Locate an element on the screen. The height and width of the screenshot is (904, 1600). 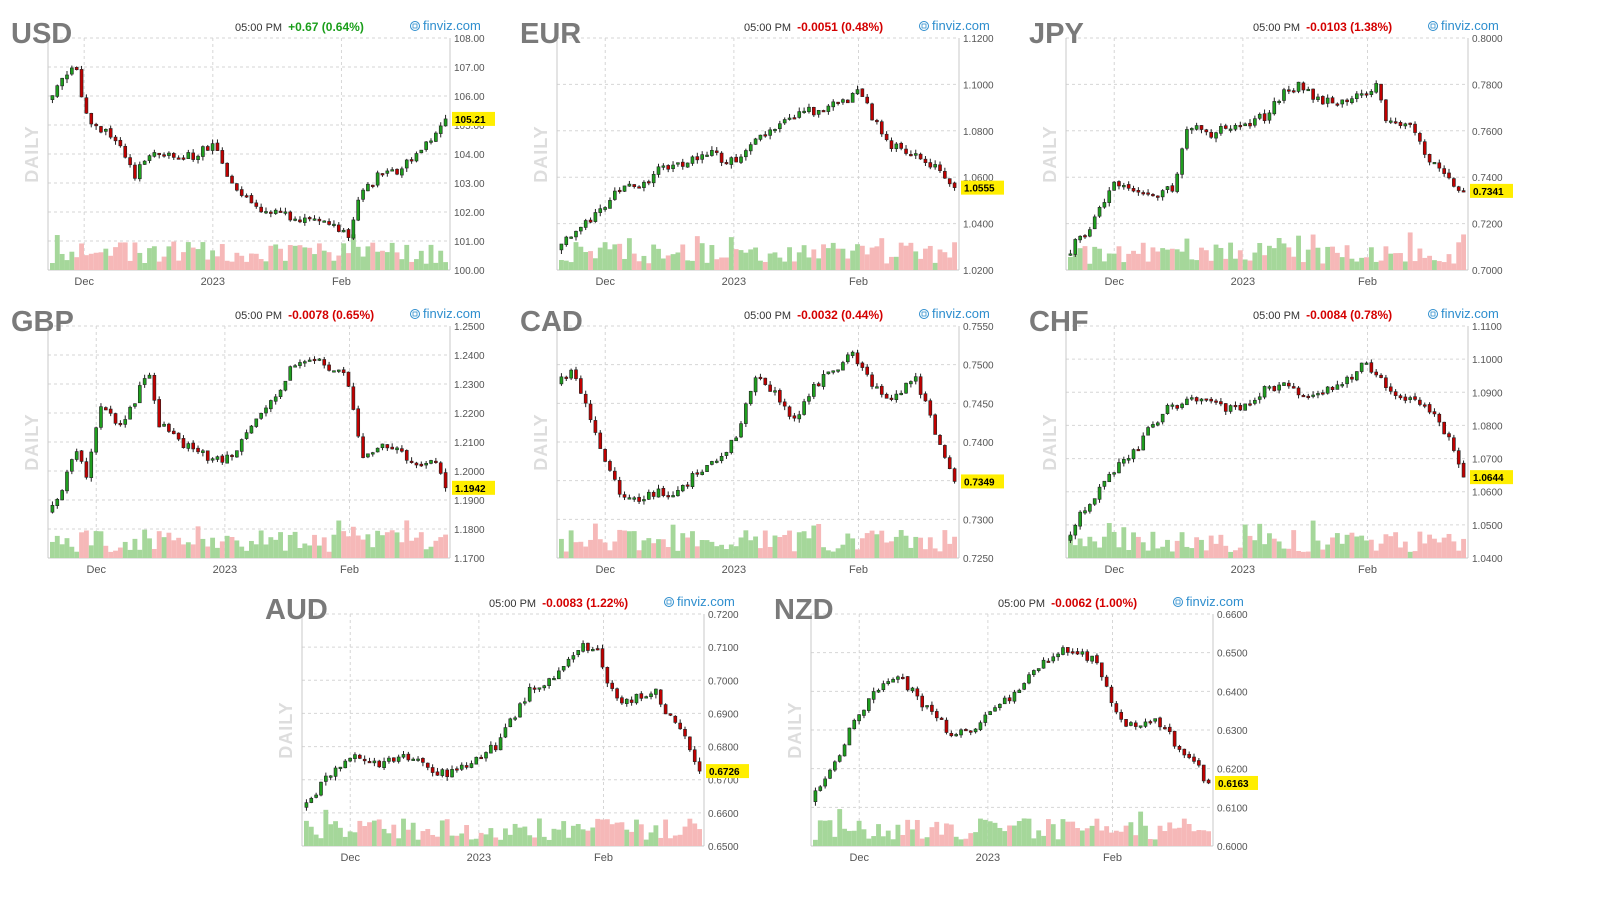
candles is located at coordinates (1012, 725).